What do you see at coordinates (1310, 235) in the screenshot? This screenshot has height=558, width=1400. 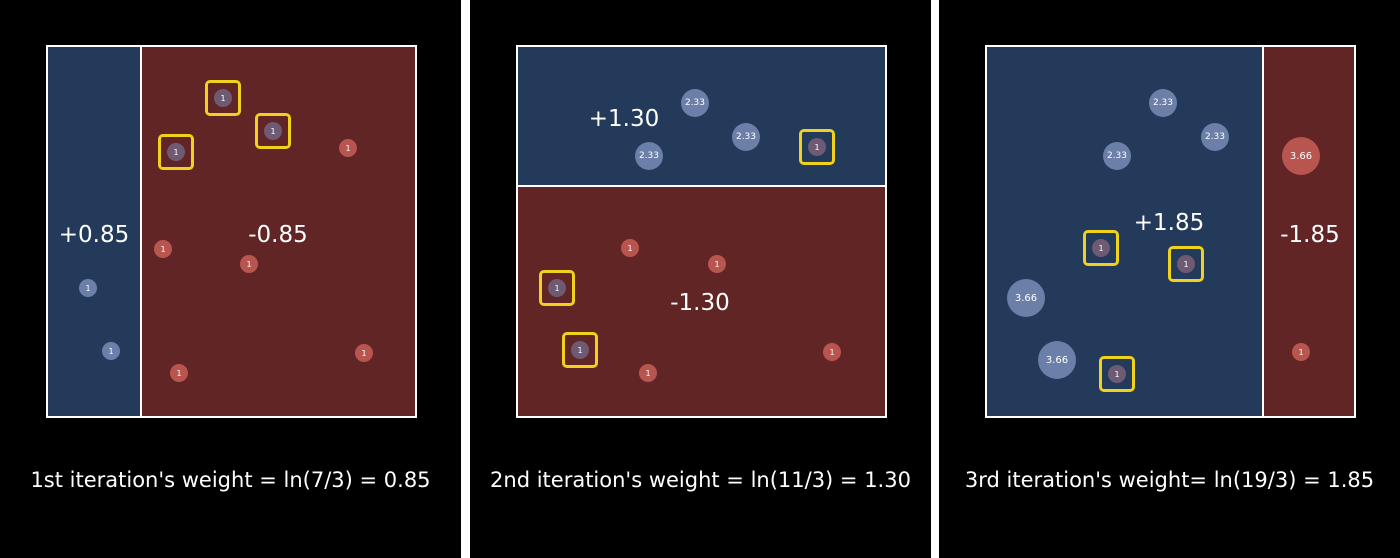 I see `negative-score: -1.85` at bounding box center [1310, 235].